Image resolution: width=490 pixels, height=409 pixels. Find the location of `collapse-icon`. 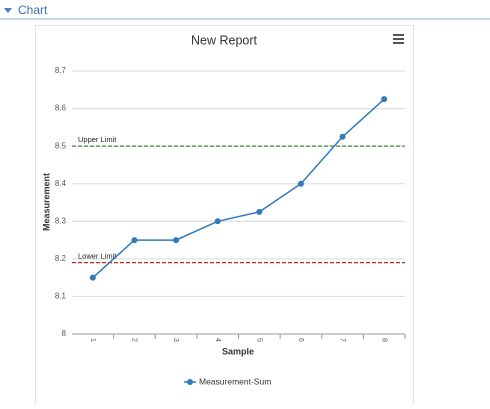

collapse-icon is located at coordinates (8, 10).